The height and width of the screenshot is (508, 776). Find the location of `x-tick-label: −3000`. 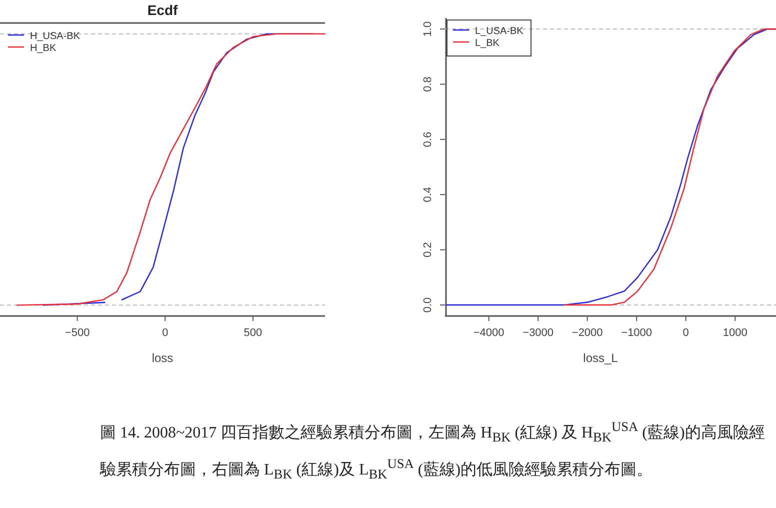

x-tick-label: −3000 is located at coordinates (538, 333).